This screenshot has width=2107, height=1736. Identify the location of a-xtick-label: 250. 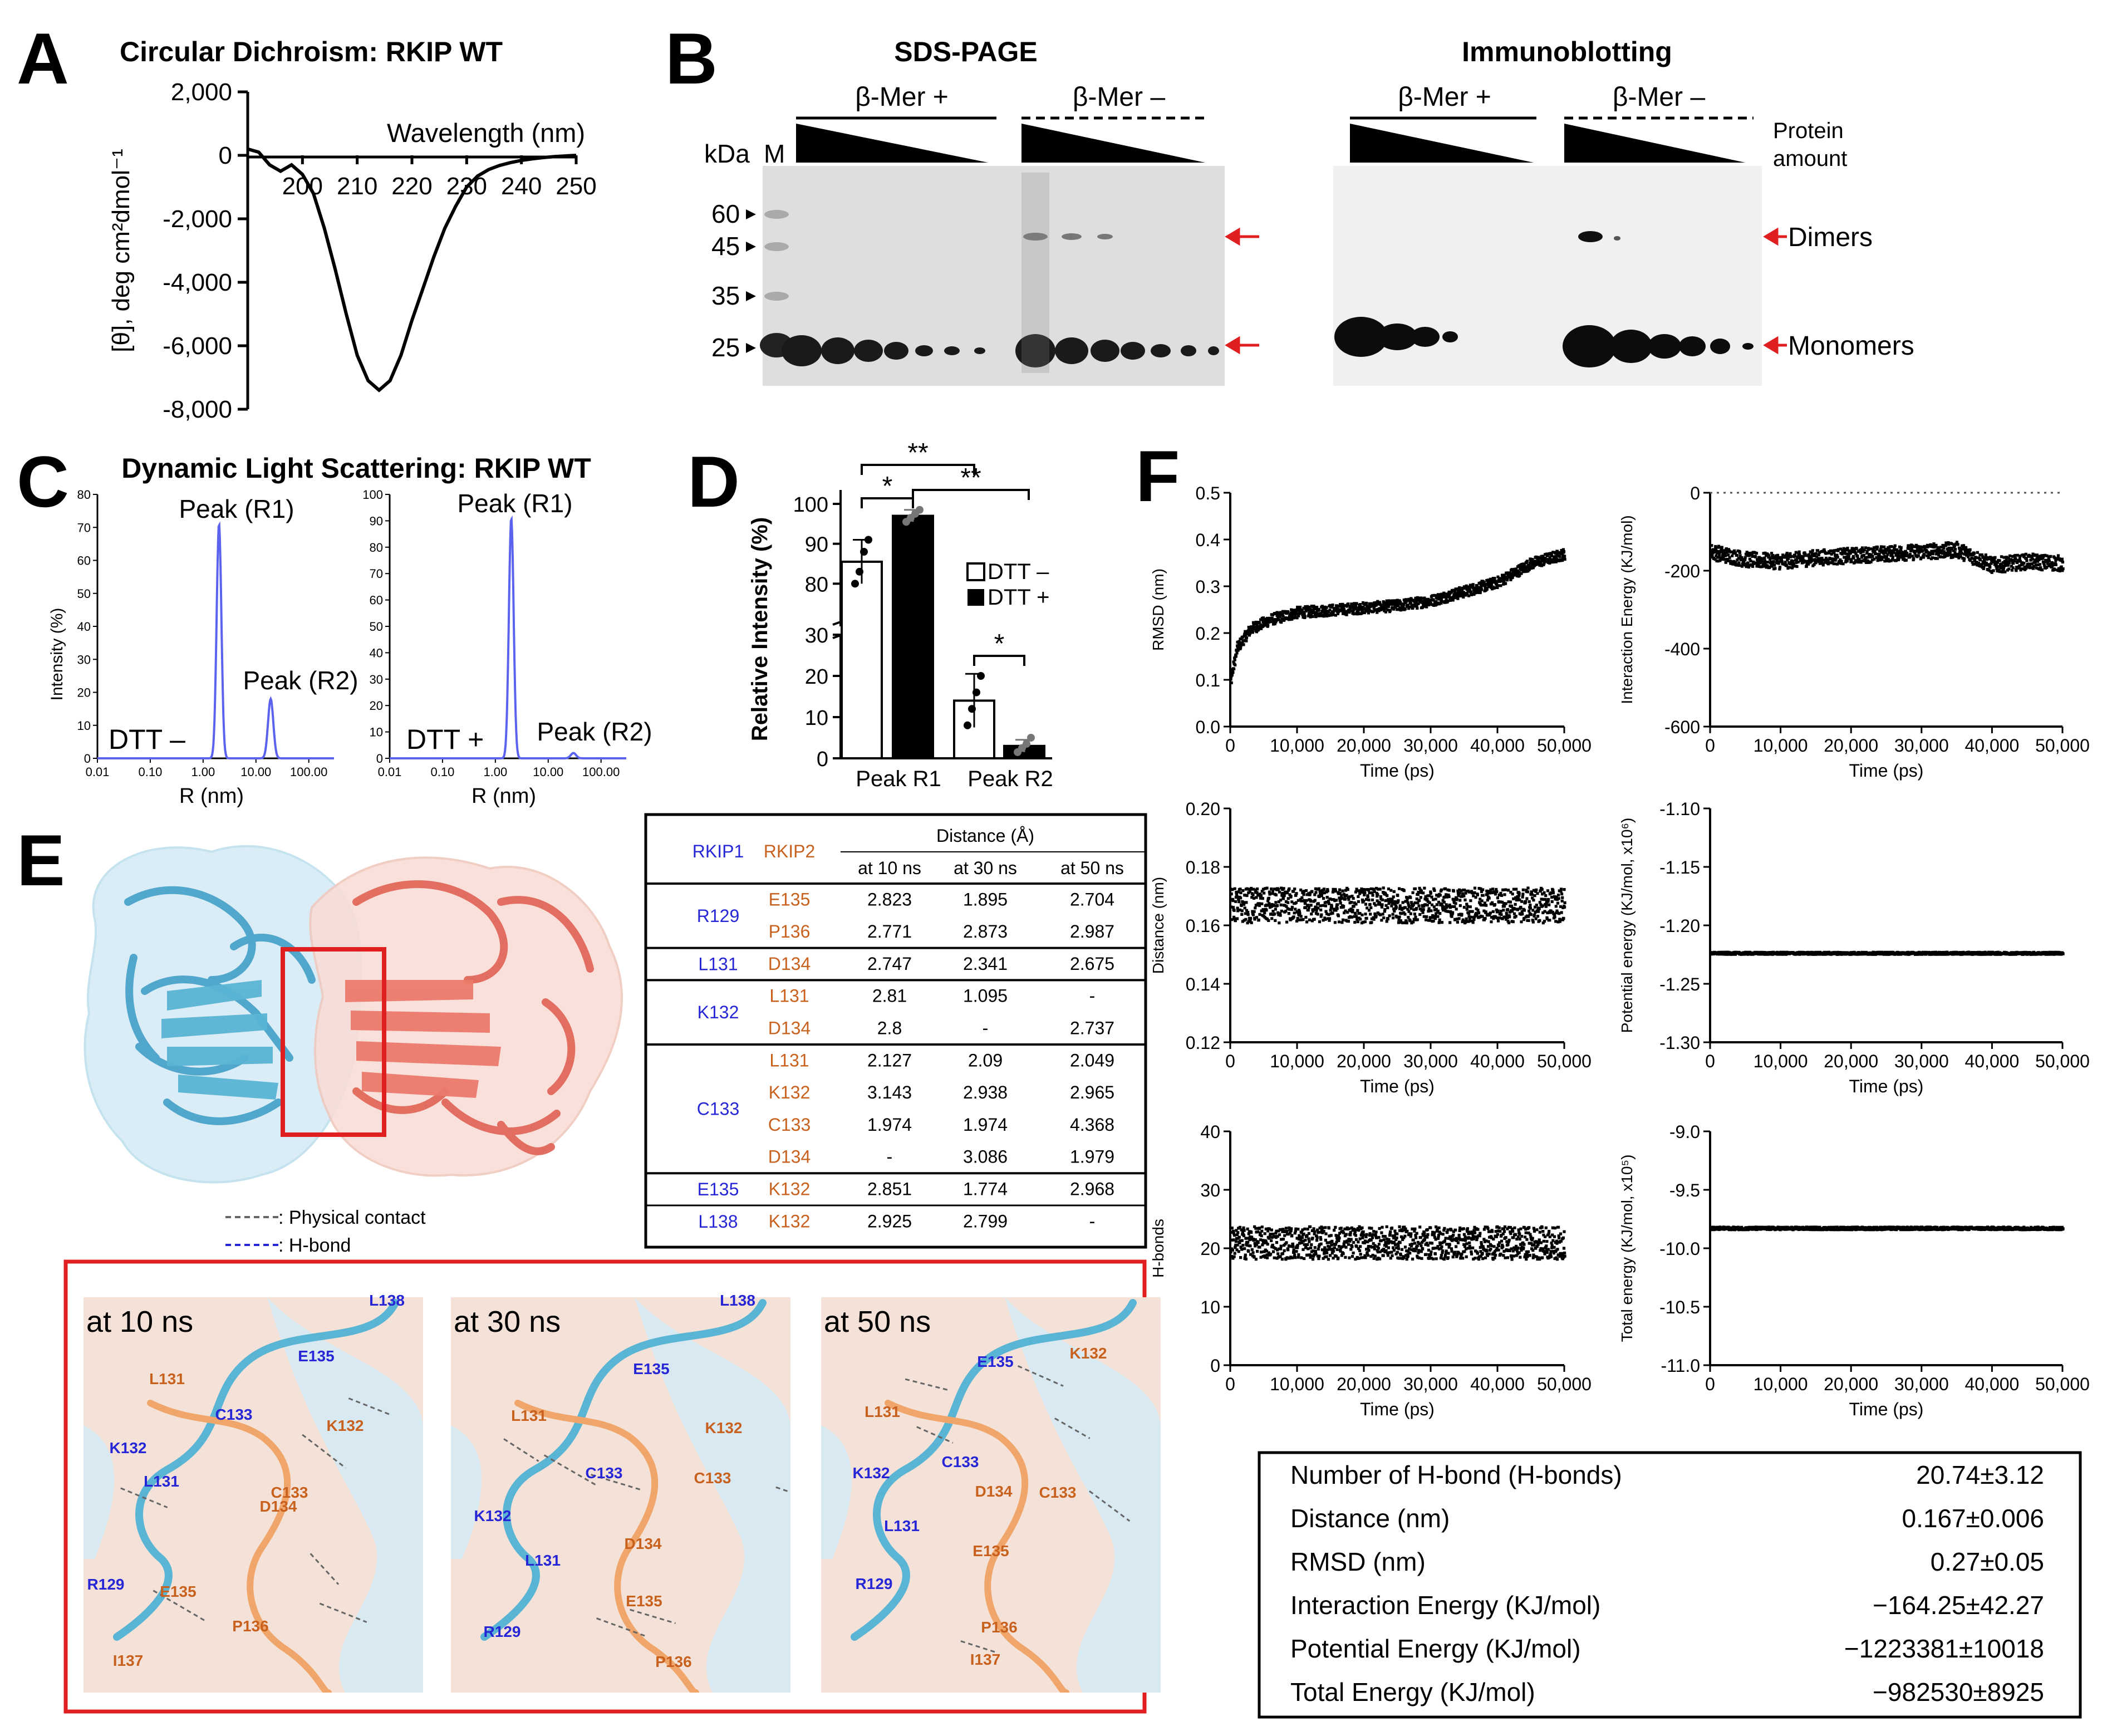
(576, 187).